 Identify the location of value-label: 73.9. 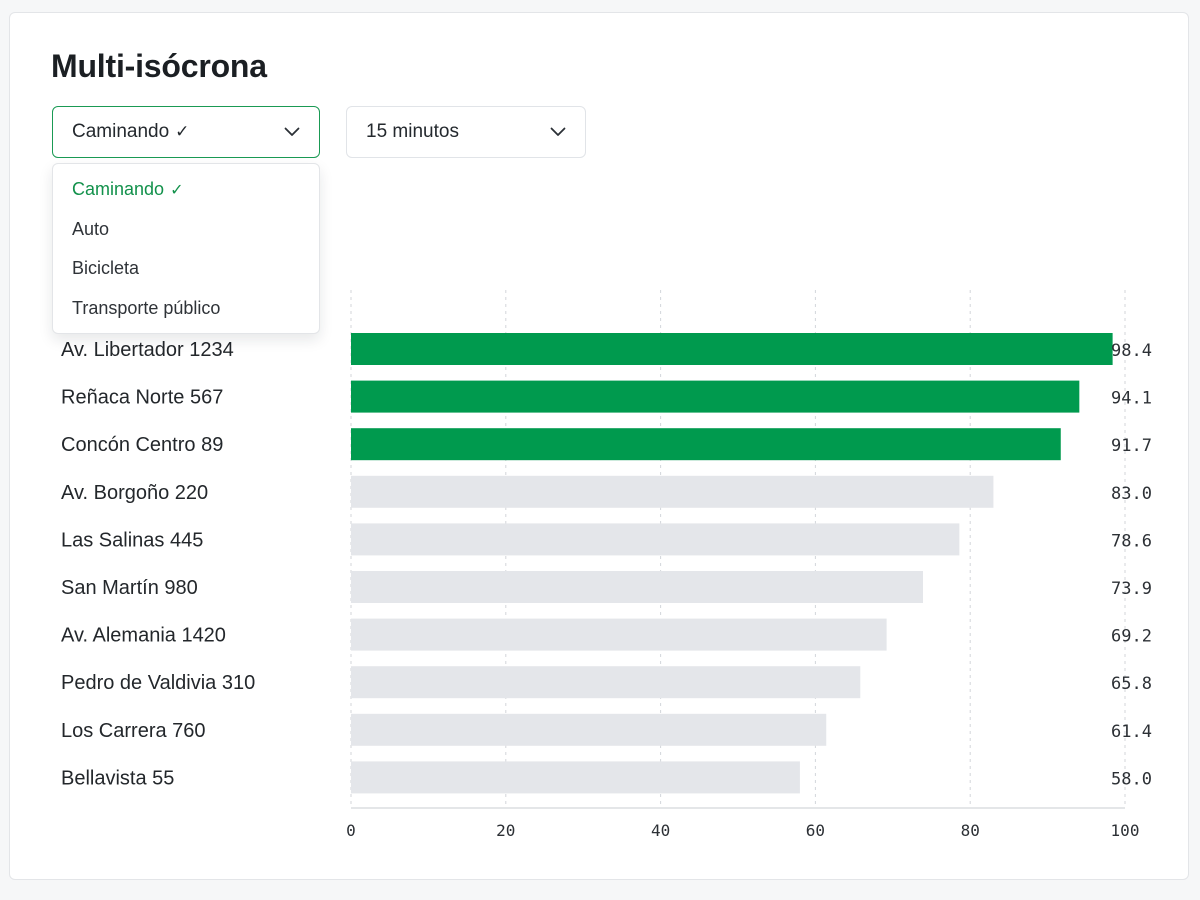
(1131, 589).